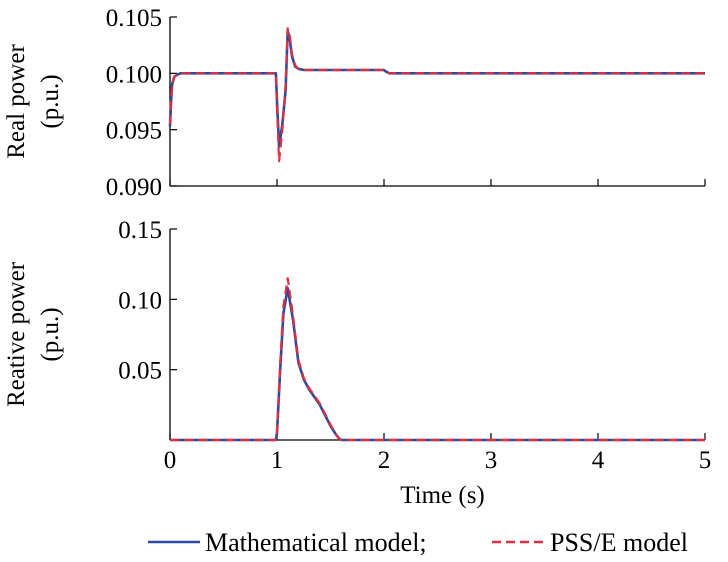 The height and width of the screenshot is (562, 728). What do you see at coordinates (140, 300) in the screenshot?
I see `reactive-power-y-tick-label: 0.10` at bounding box center [140, 300].